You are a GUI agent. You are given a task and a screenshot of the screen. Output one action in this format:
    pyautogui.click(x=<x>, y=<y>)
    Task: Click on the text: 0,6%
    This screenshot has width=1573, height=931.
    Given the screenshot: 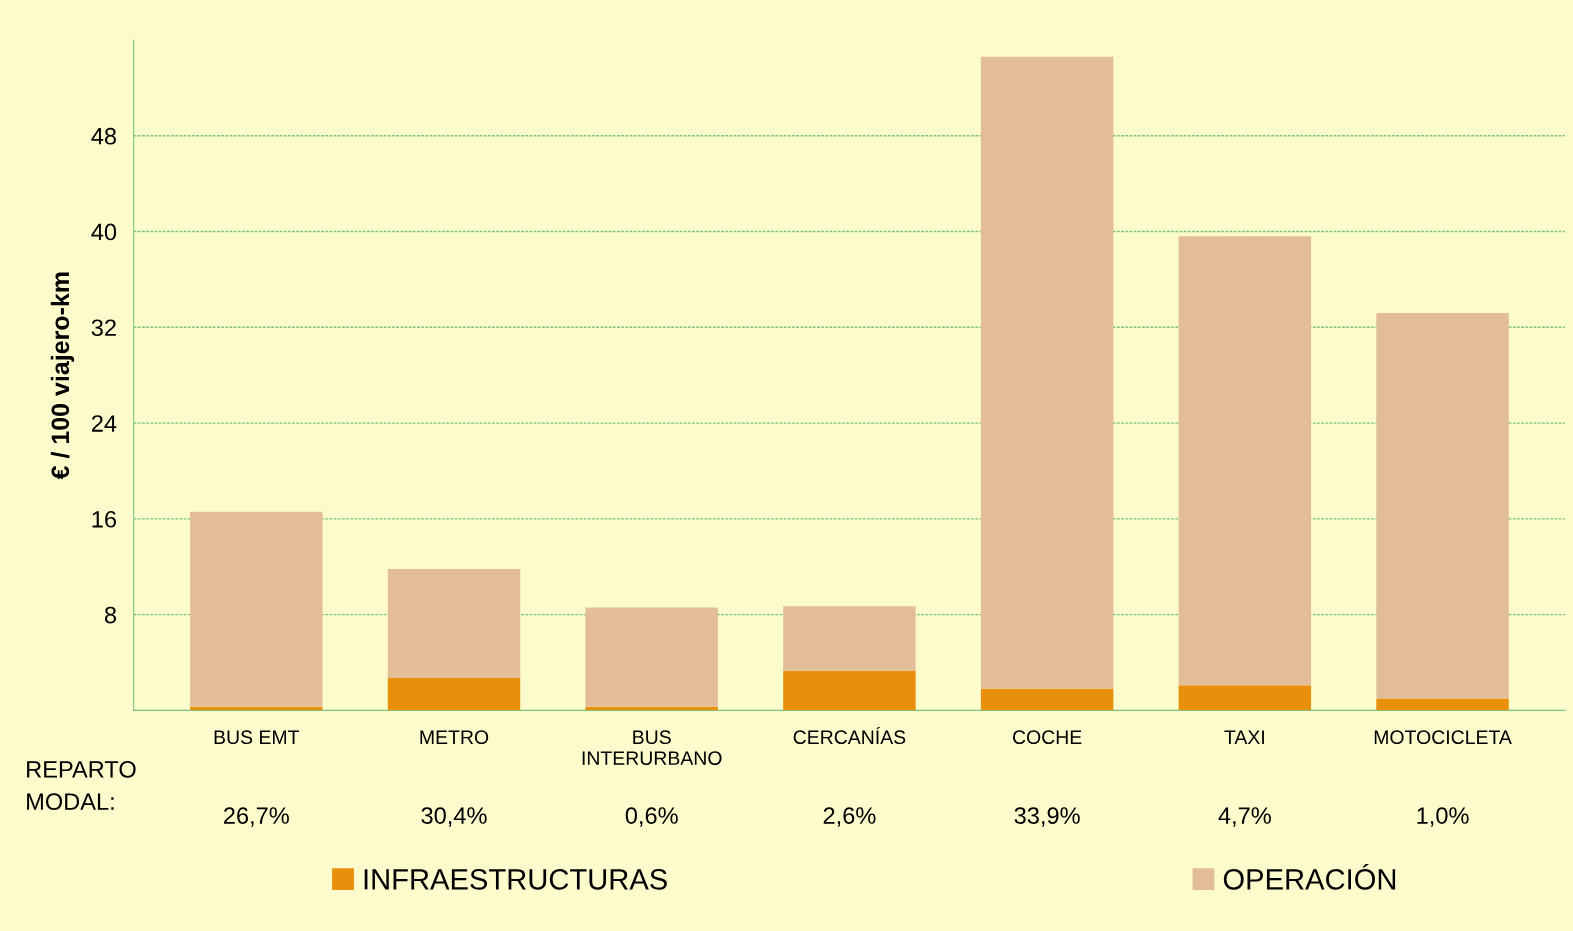 What is the action you would take?
    pyautogui.click(x=651, y=817)
    